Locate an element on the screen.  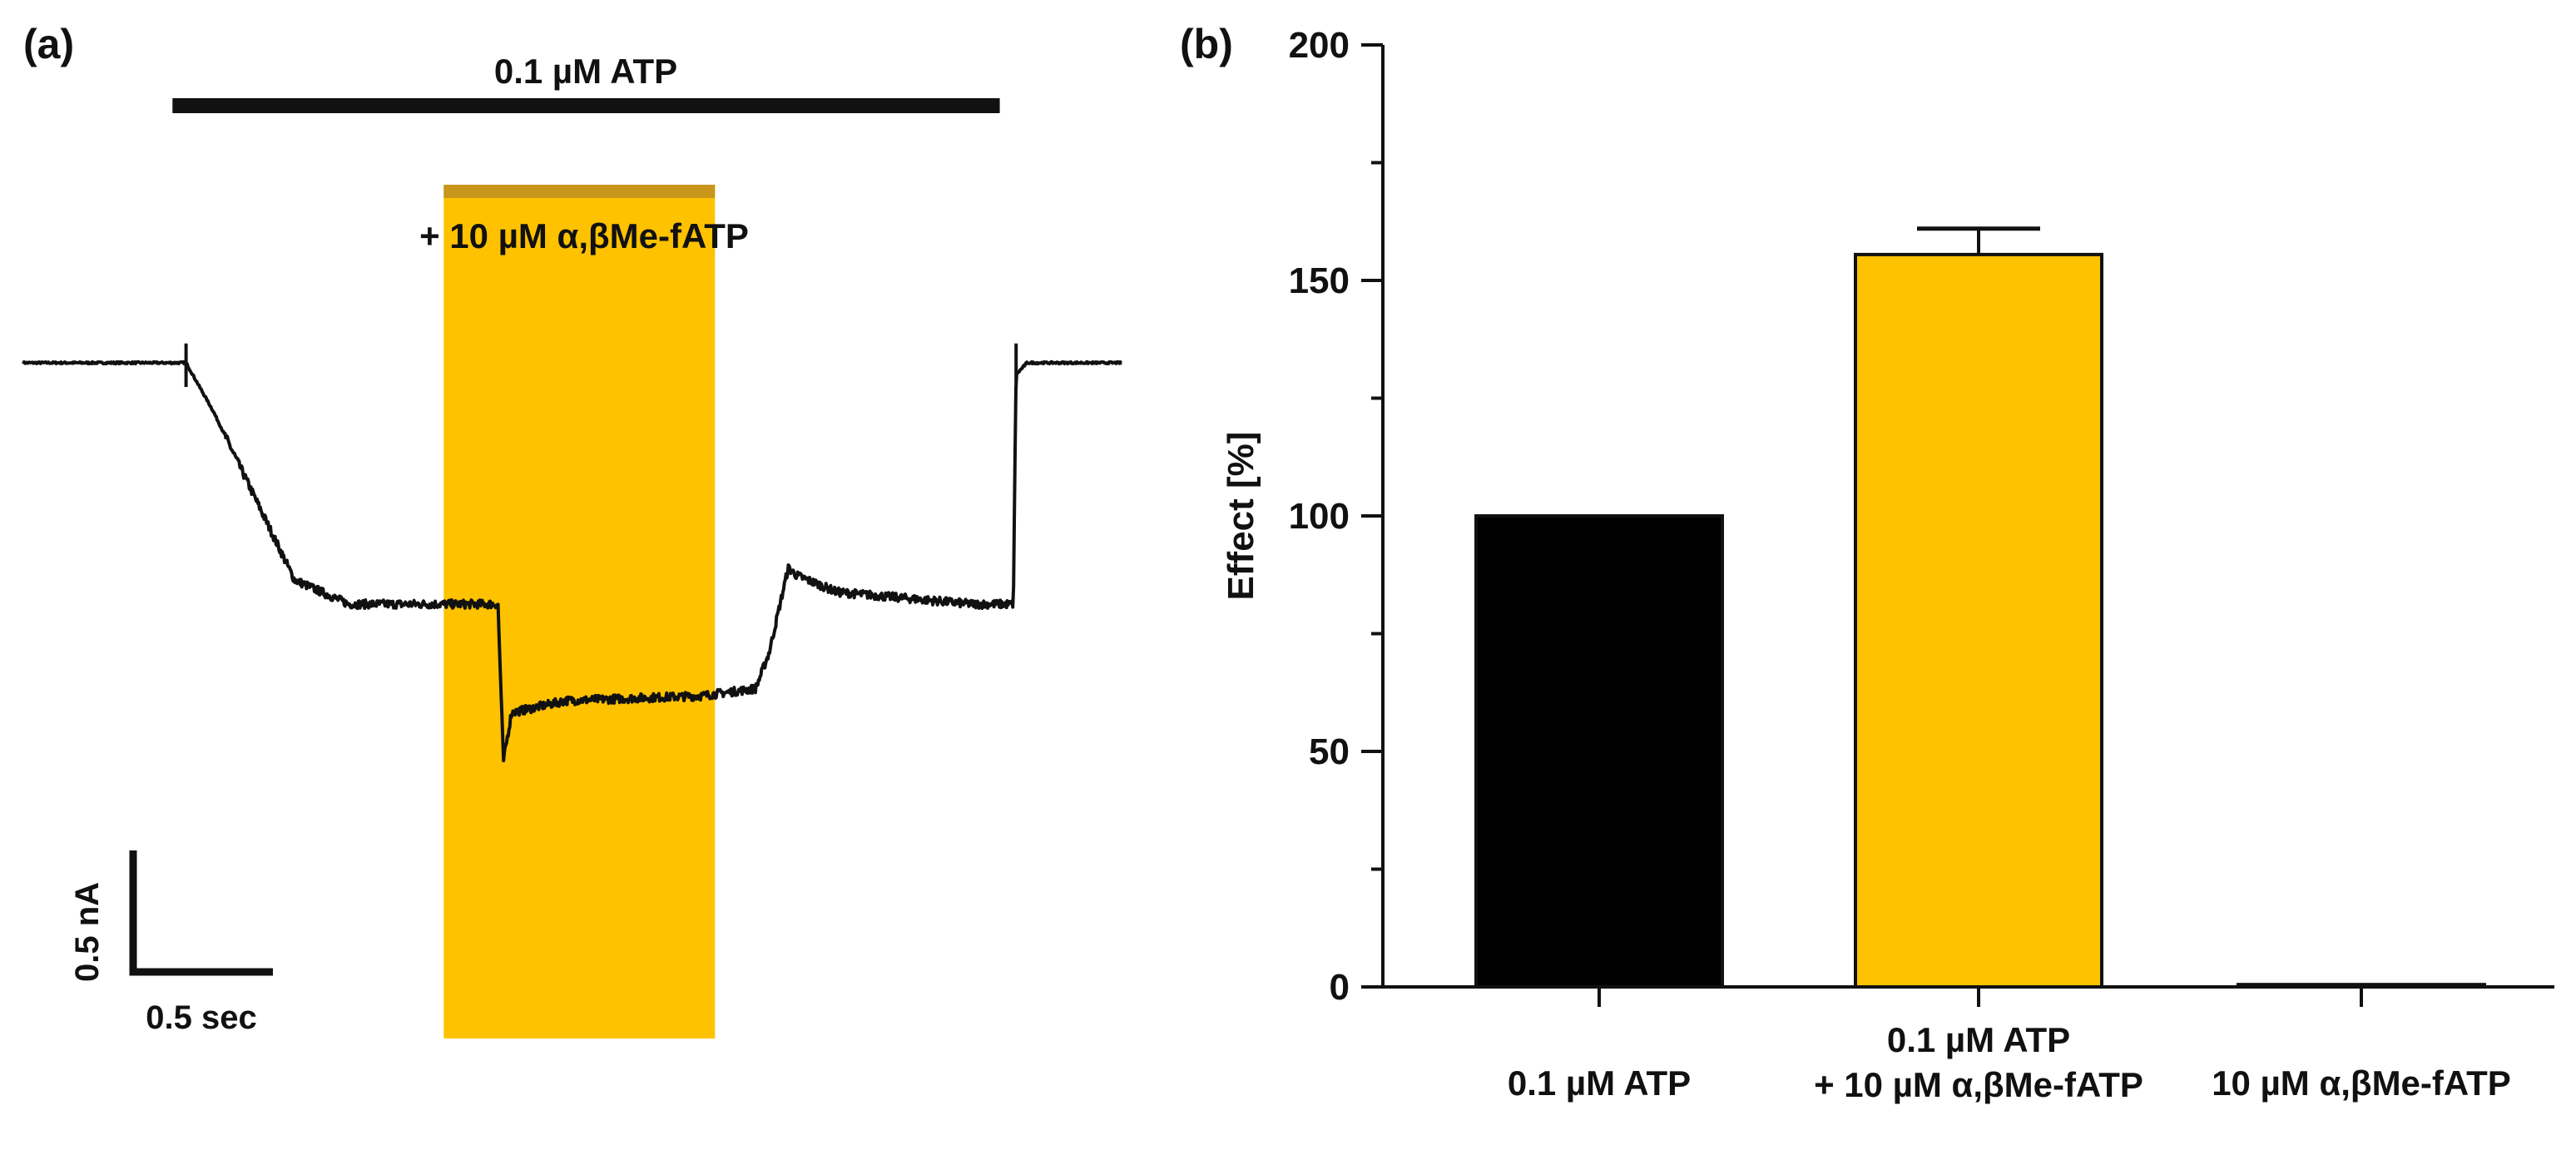
panel-a-label: (a) is located at coordinates (48, 44).